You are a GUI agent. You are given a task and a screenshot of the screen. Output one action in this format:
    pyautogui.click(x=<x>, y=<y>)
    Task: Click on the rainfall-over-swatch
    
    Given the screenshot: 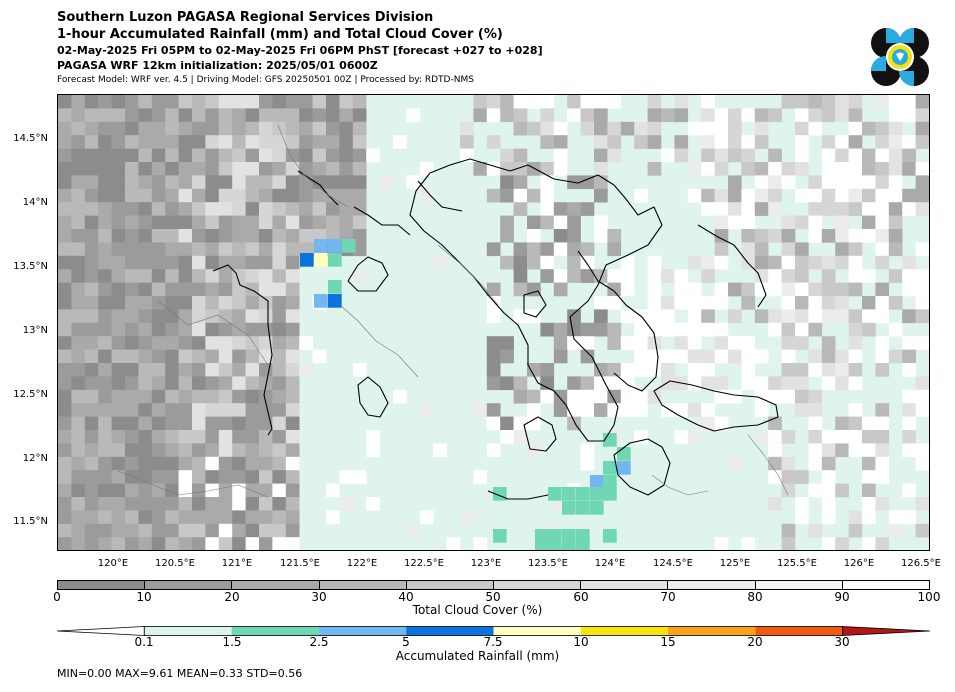 What is the action you would take?
    pyautogui.click(x=886, y=631)
    